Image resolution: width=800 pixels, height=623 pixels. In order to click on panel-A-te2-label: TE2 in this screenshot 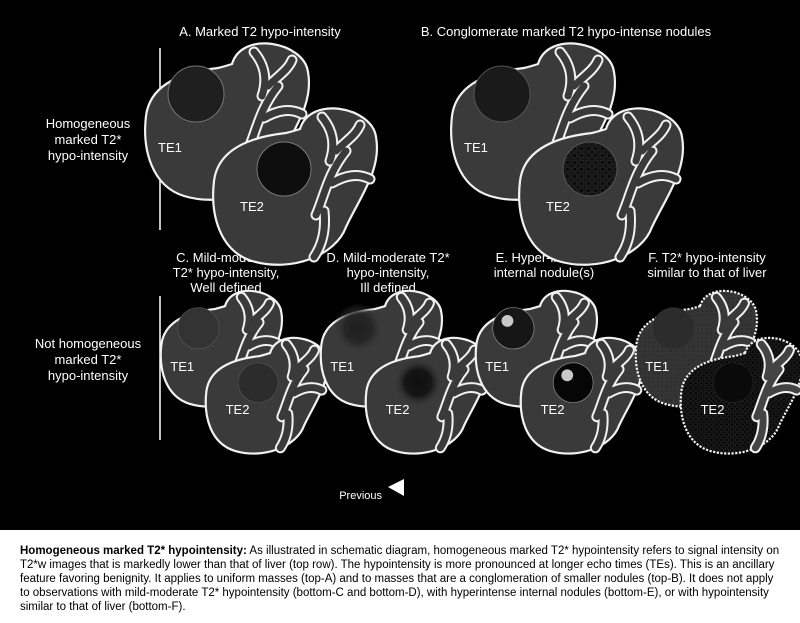, I will do `click(252, 206)`.